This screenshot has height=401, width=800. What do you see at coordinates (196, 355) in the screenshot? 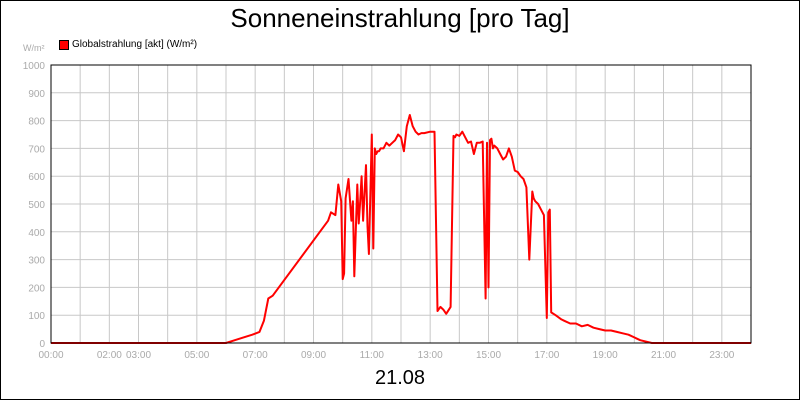
I see `x-tick-label: 05:00` at bounding box center [196, 355].